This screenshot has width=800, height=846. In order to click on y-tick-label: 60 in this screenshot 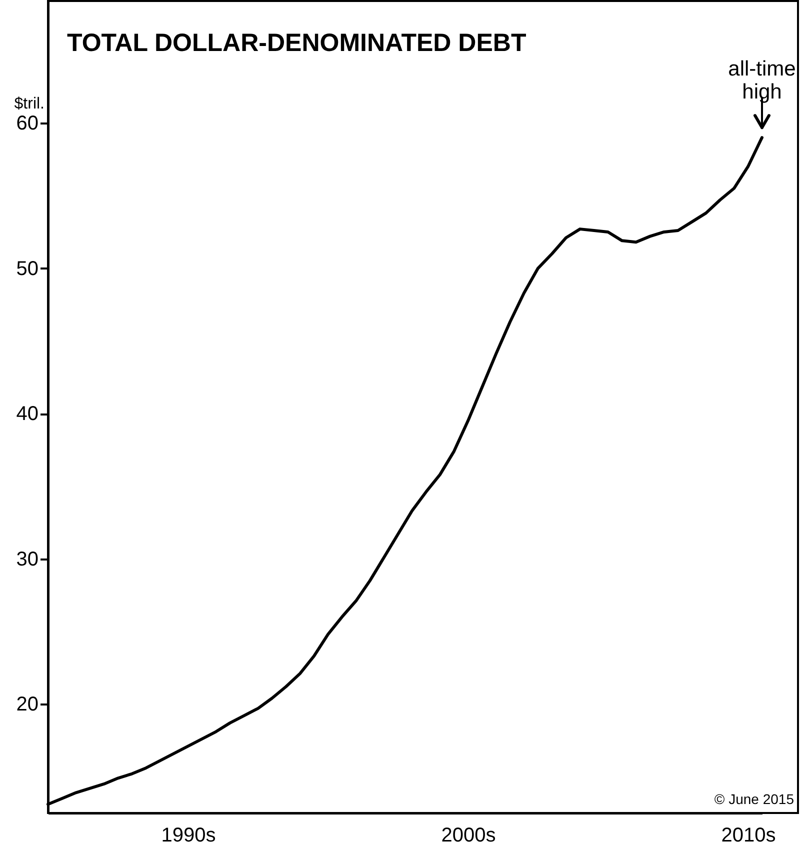, I will do `click(27, 123)`.